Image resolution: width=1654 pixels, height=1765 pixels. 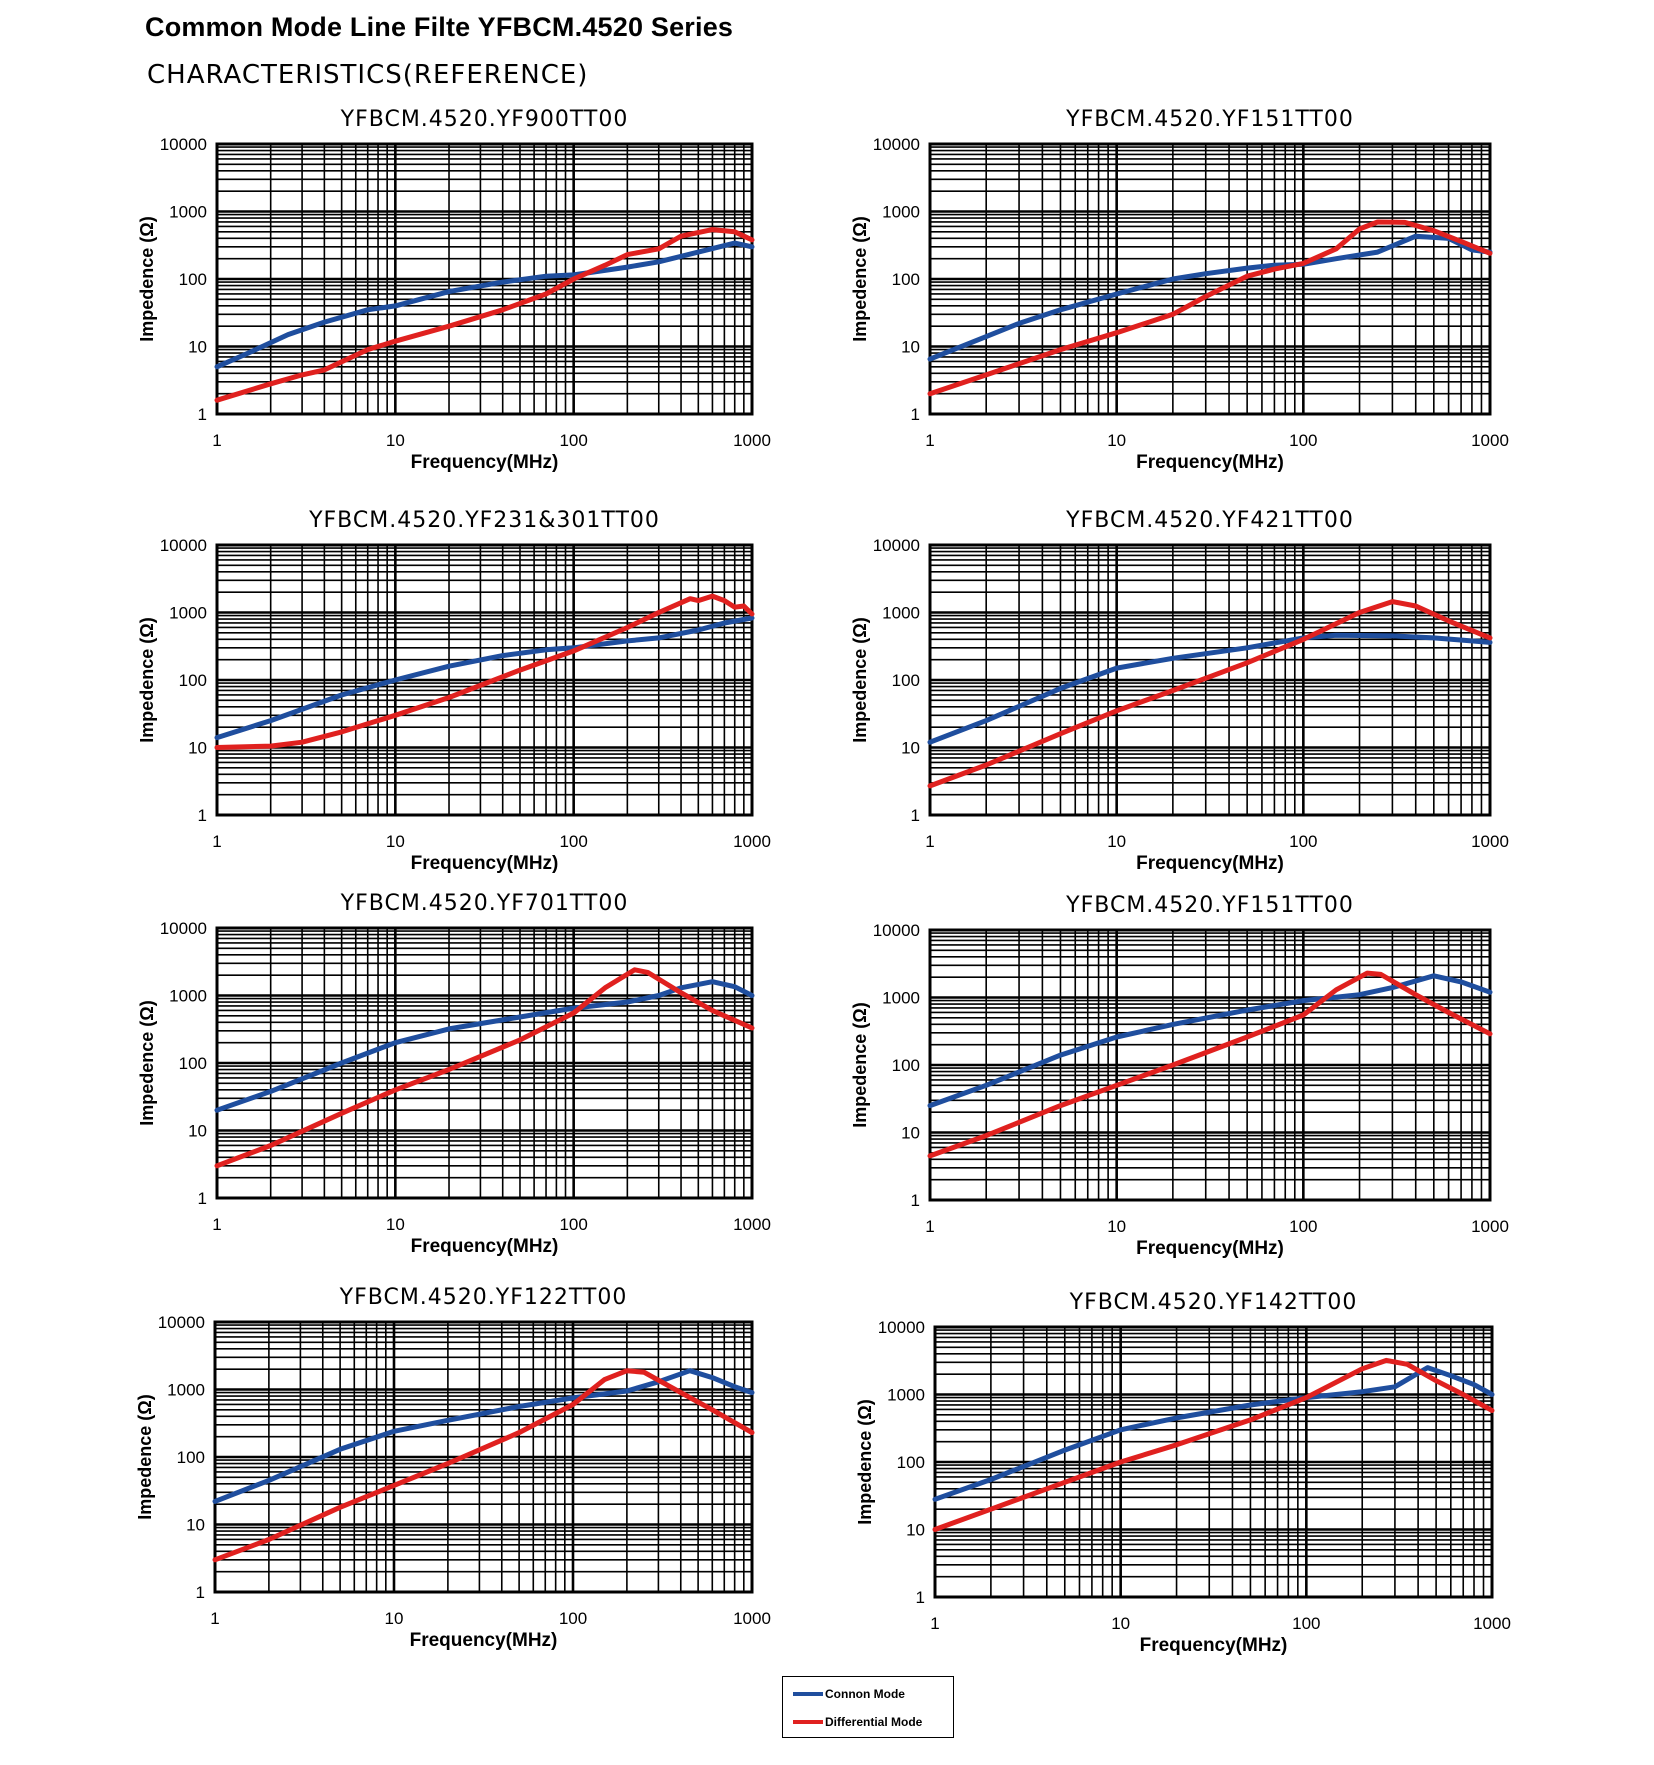 What do you see at coordinates (1209, 520) in the screenshot?
I see `chart-title: YFBCM.4520.YF421TT00` at bounding box center [1209, 520].